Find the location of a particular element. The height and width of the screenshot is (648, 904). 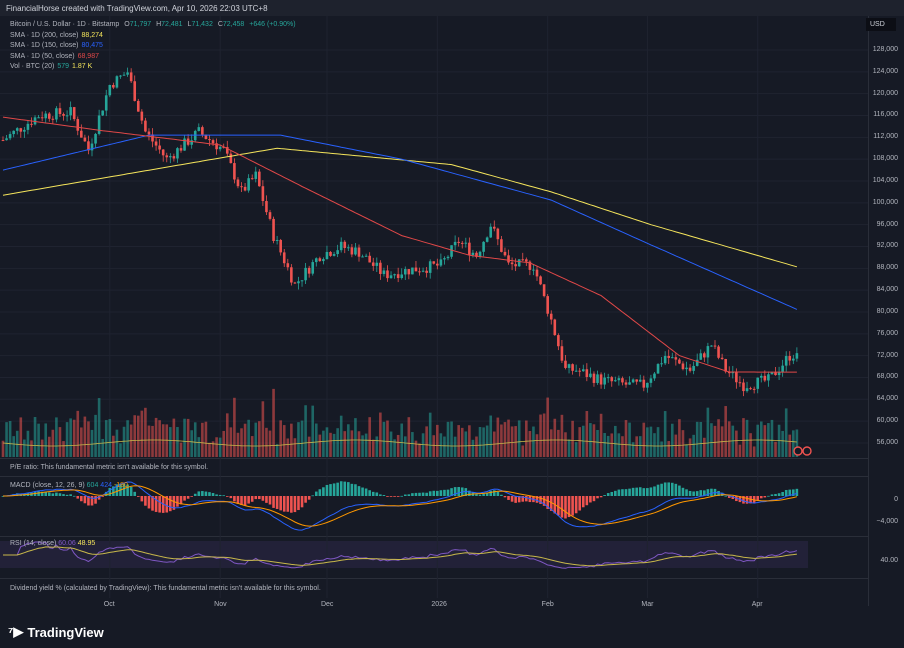

high-value: 72,481 is located at coordinates (172, 24).